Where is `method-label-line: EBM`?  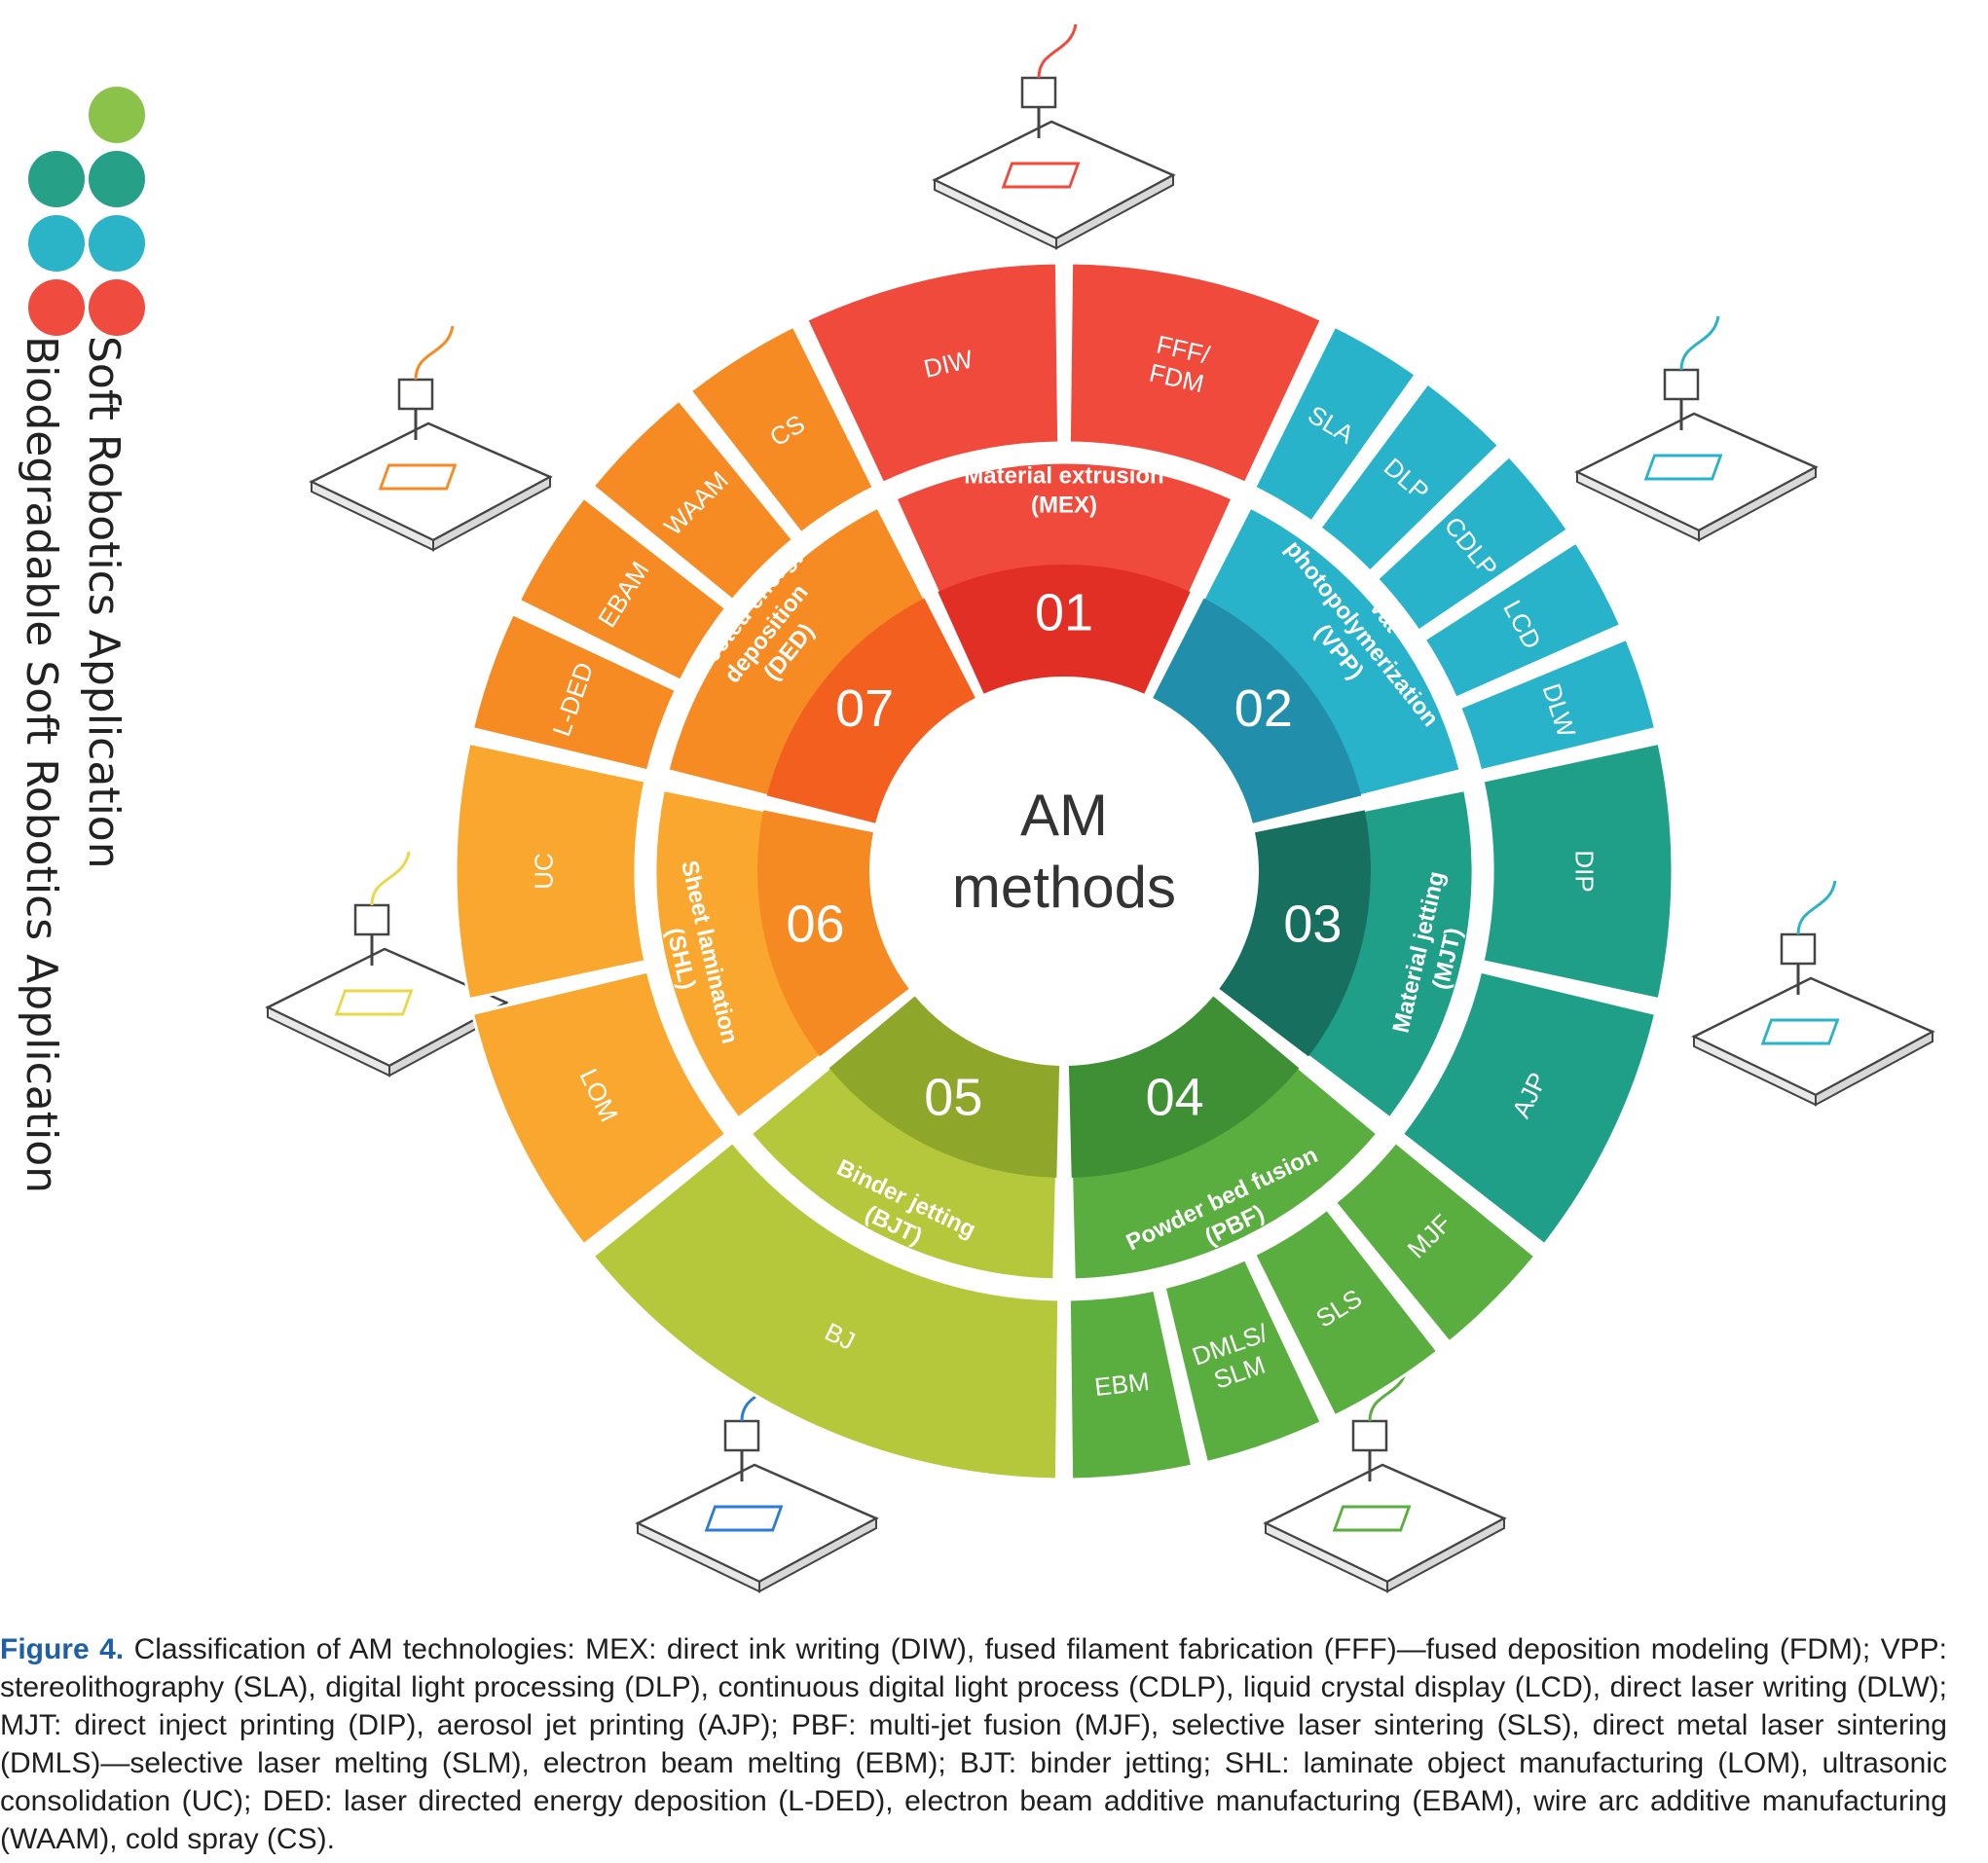 method-label-line: EBM is located at coordinates (1122, 1384).